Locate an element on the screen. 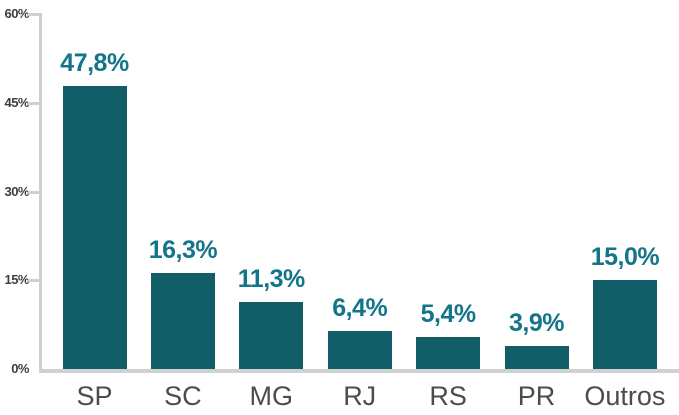 Image resolution: width=679 pixels, height=415 pixels. bar-group: 16,3% is located at coordinates (183, 302).